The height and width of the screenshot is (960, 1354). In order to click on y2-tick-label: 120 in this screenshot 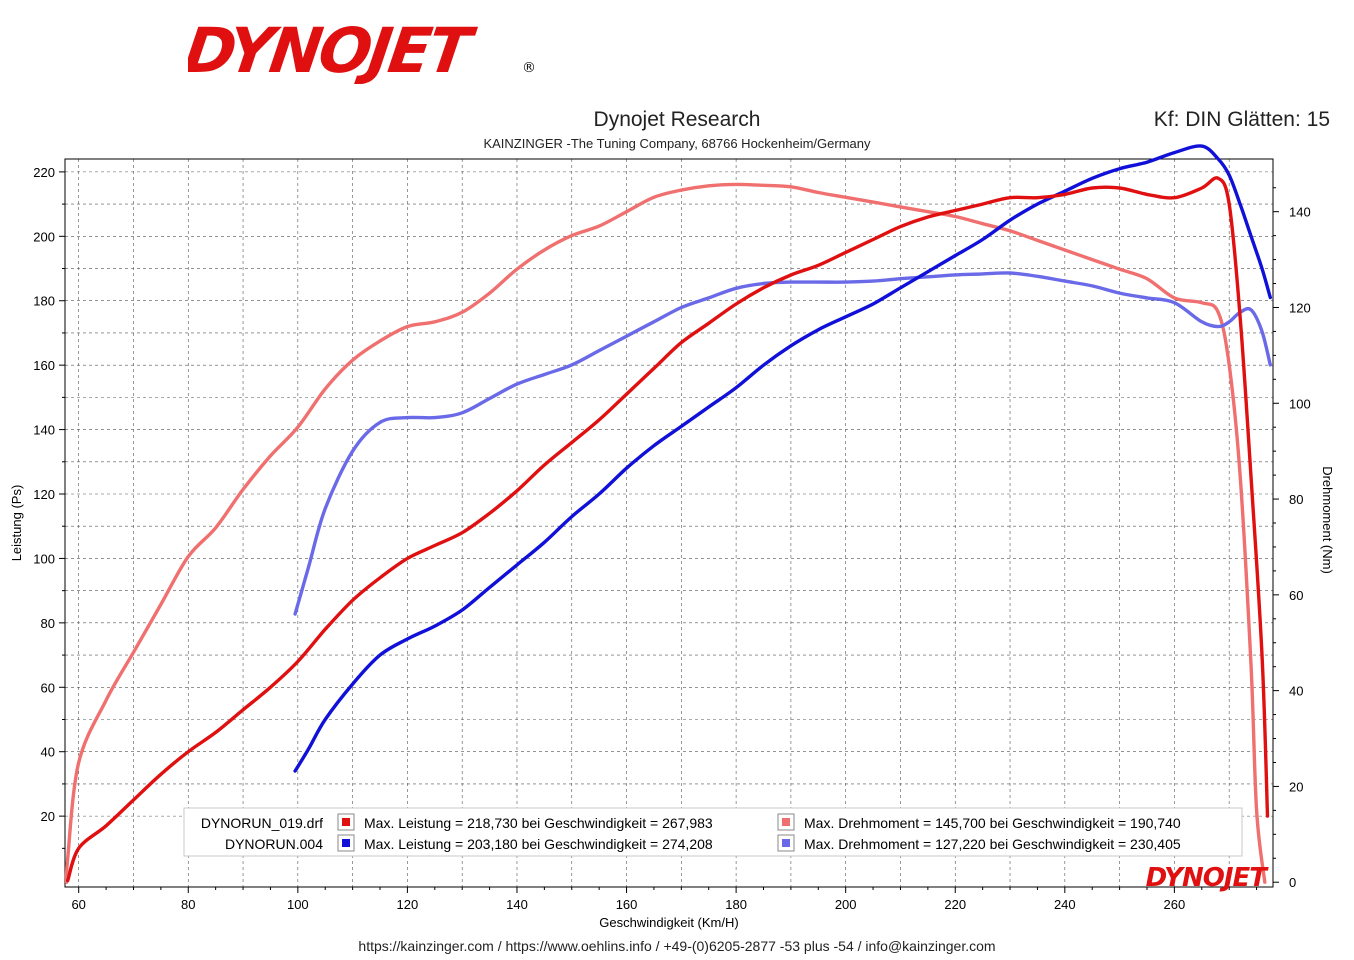, I will do `click(1300, 307)`.